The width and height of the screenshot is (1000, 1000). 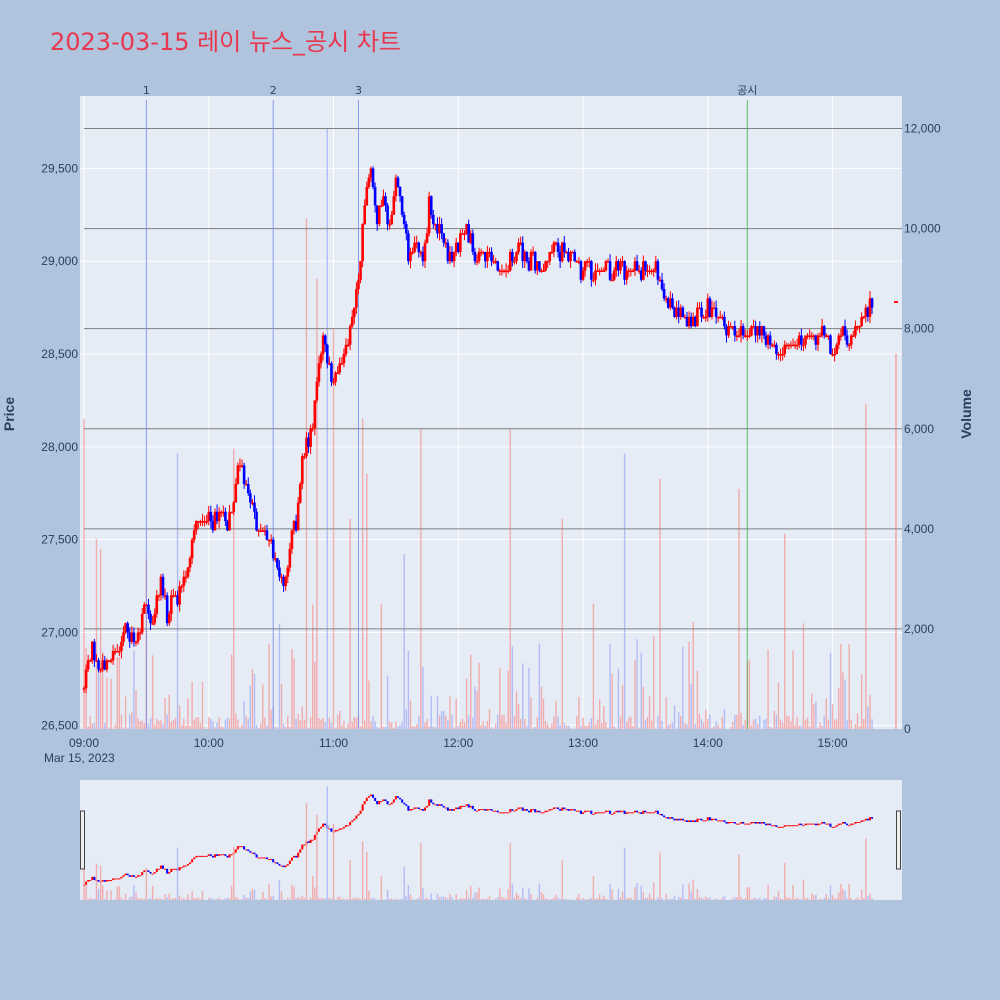 What do you see at coordinates (82, 840) in the screenshot?
I see `range-slider-left-handle` at bounding box center [82, 840].